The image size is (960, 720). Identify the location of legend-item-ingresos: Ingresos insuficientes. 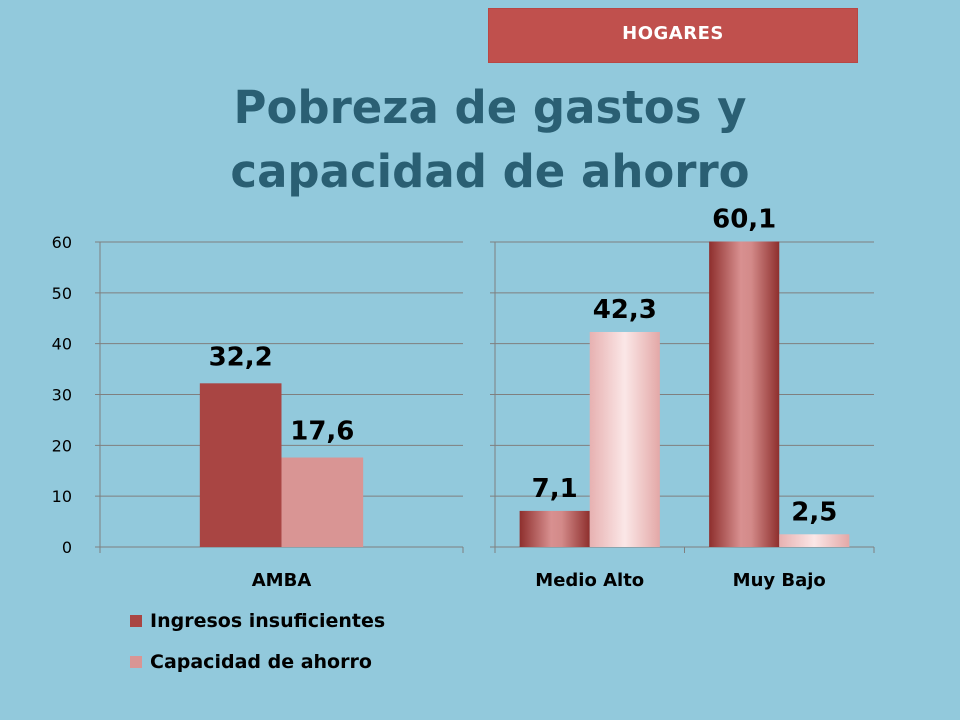
(257, 621).